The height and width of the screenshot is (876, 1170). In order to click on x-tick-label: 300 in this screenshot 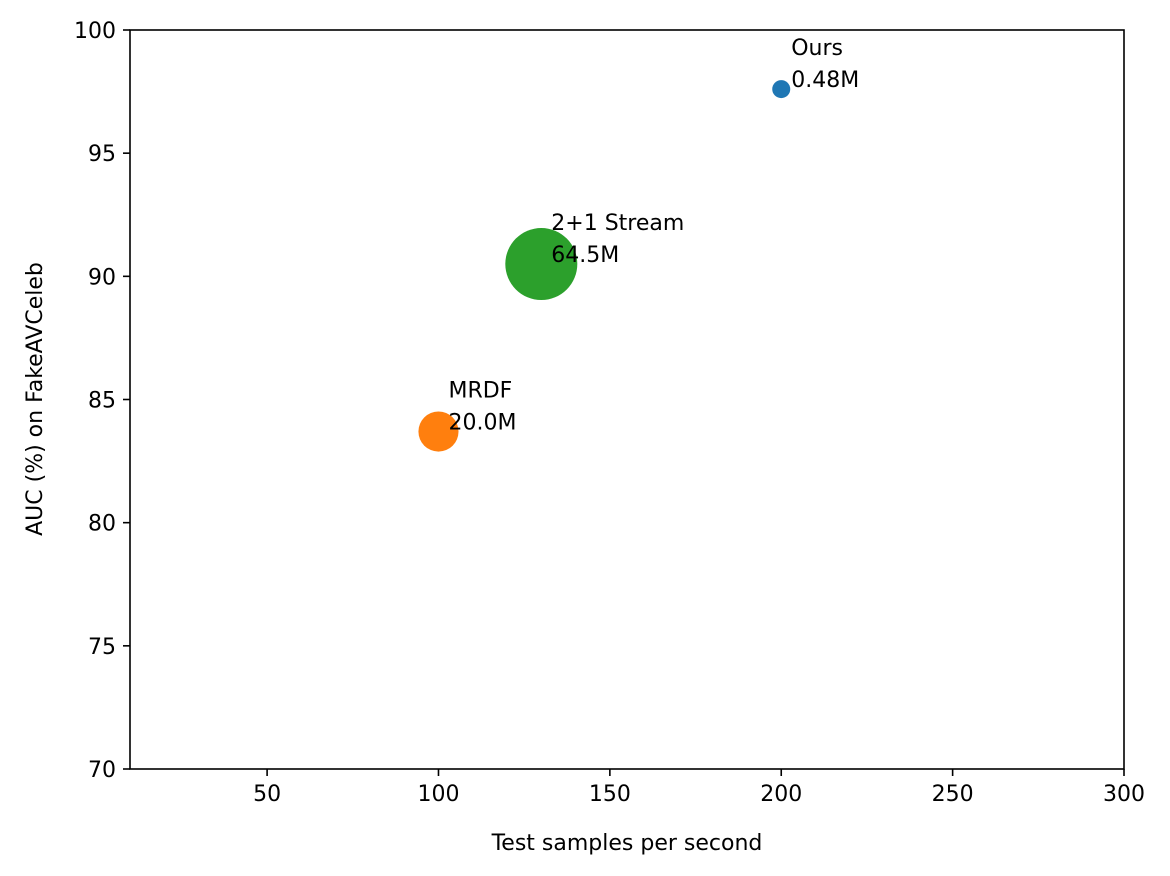, I will do `click(1124, 794)`.